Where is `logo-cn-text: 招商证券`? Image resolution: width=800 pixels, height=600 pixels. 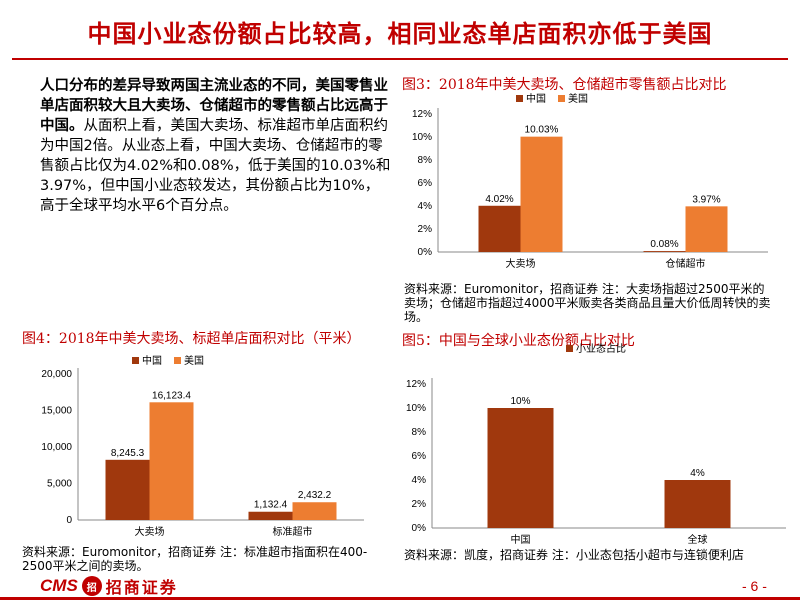
logo-cn-text: 招商证券 is located at coordinates (141, 587).